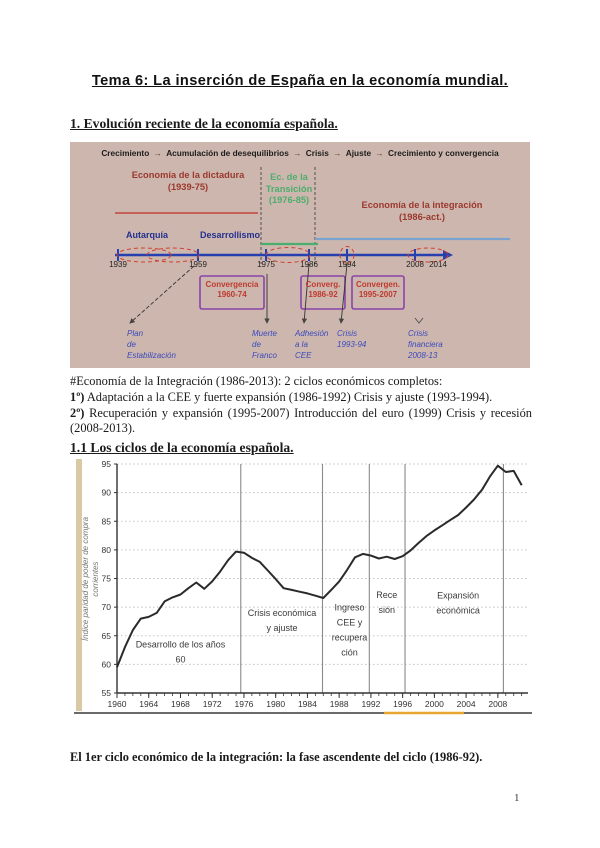 The image size is (600, 848). I want to click on y-axis-label: Índice paridad de poder de compra, so click(85, 578).